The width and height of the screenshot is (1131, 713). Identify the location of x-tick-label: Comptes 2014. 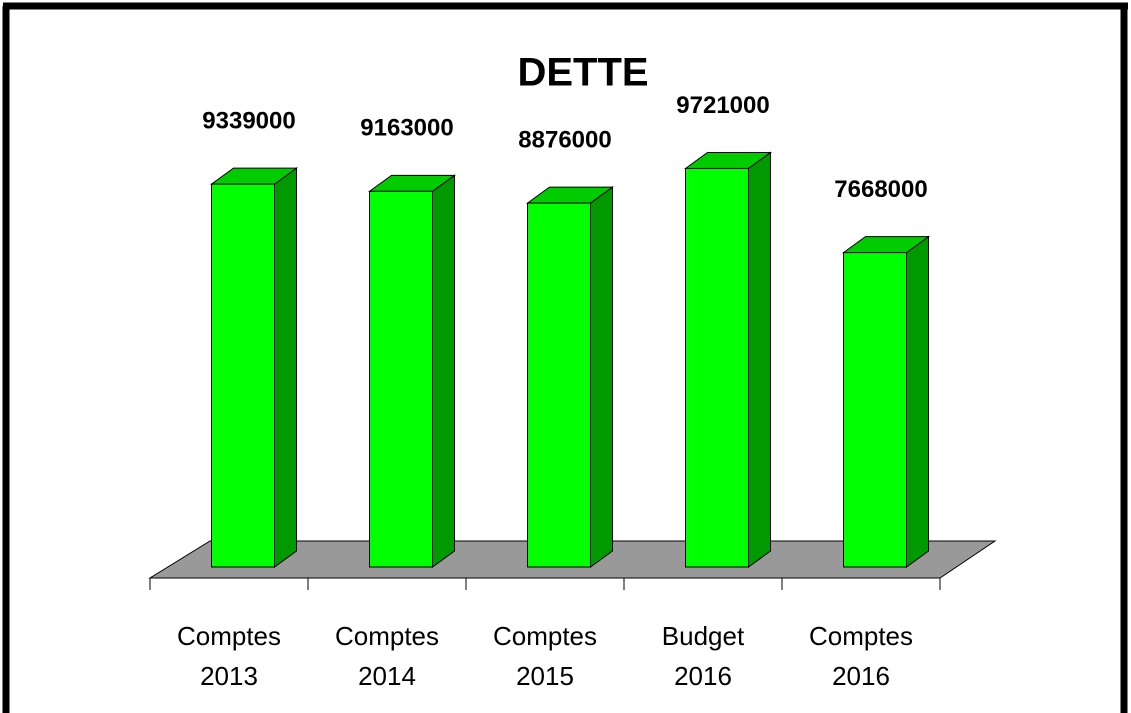
(387, 656).